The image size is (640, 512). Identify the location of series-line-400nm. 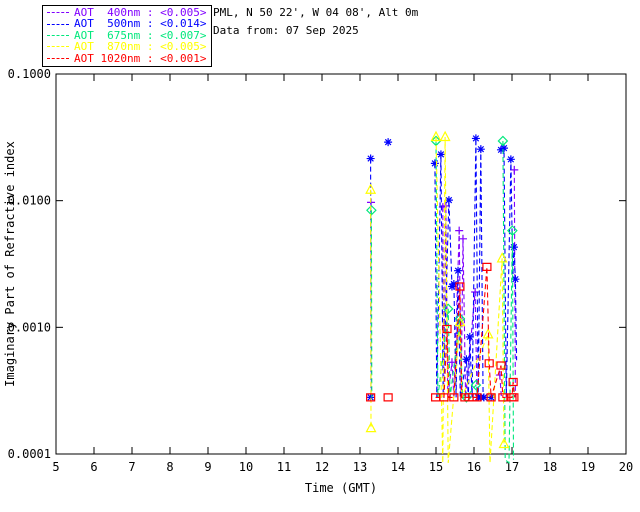
(514, 283).